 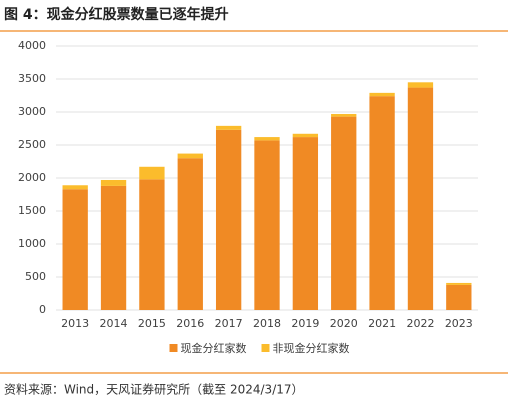 I want to click on y-tick-label: 1500, so click(x=32, y=210).